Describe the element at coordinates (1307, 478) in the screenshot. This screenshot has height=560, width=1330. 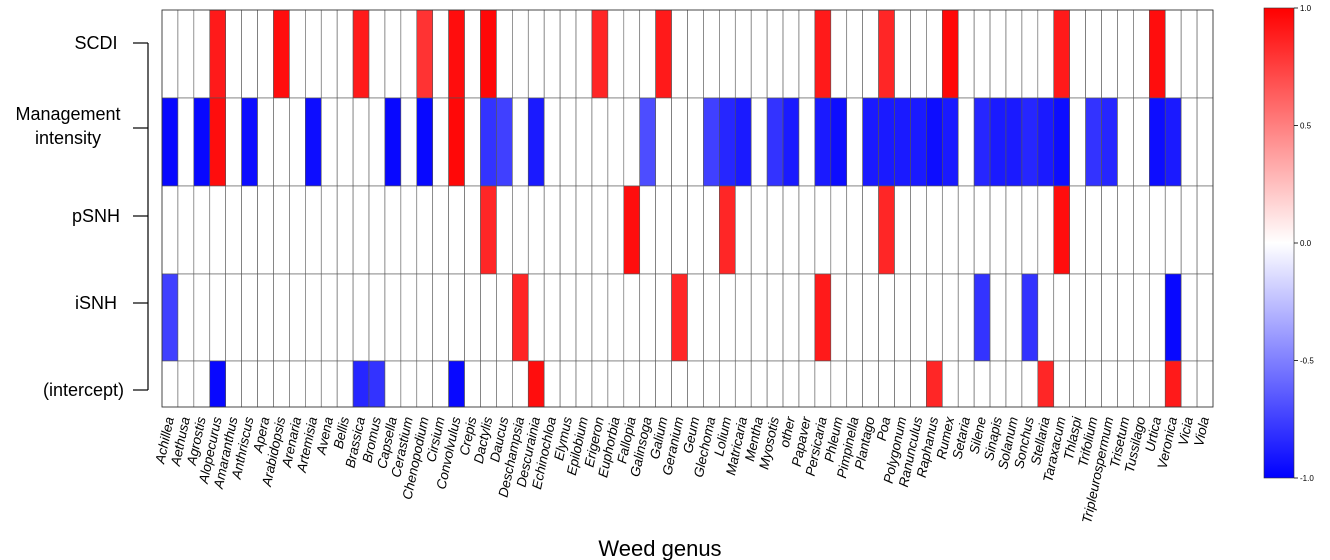
I see `colorbar-tick-label: -1.0` at that location.